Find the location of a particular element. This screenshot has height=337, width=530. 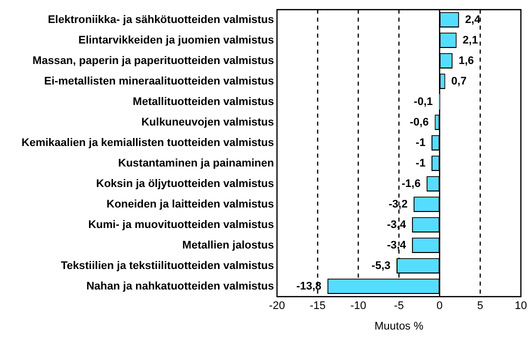

x-tick-label: 0 is located at coordinates (439, 306).